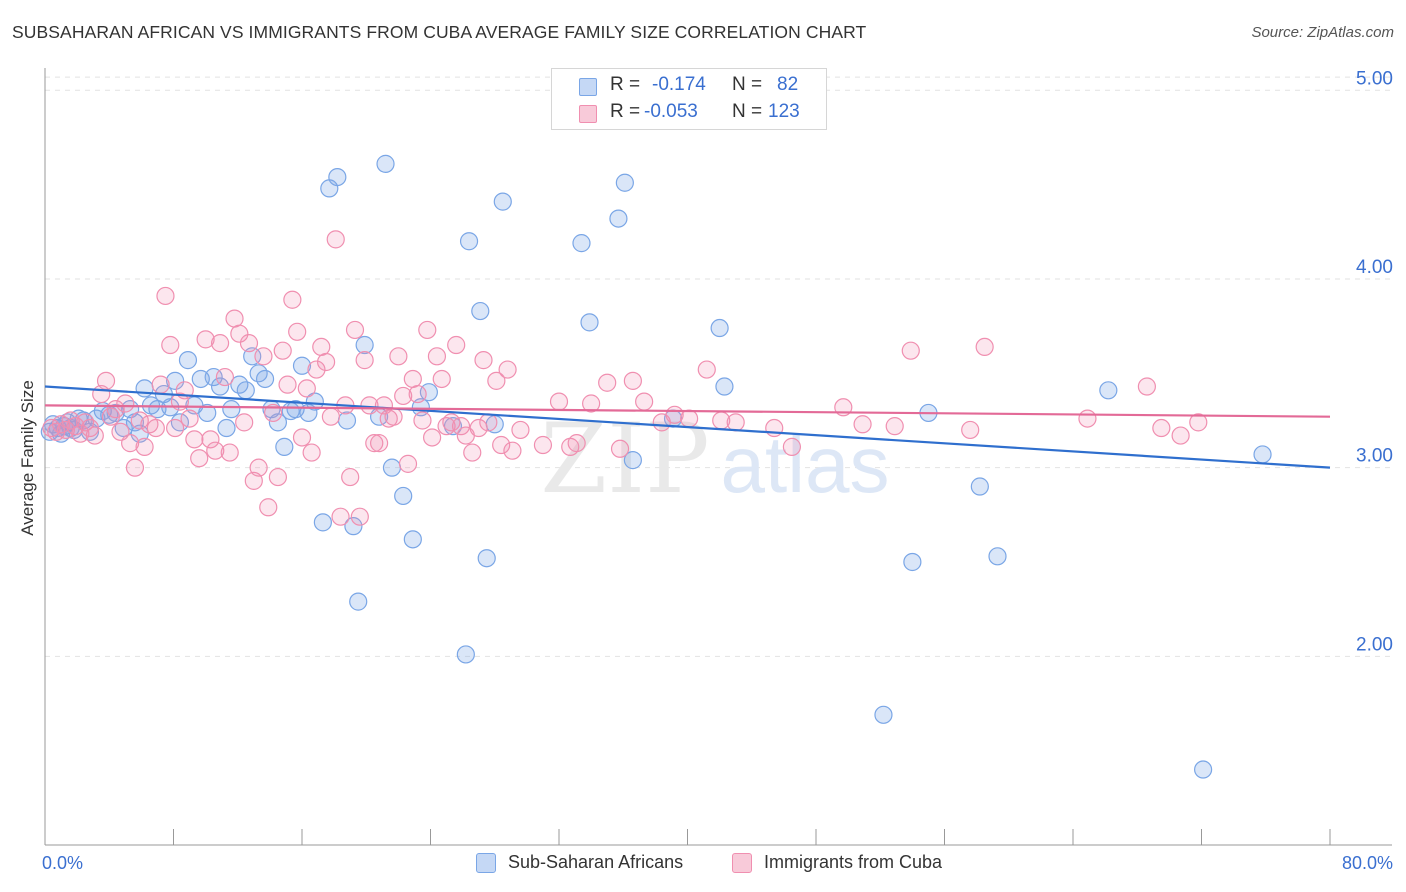 The image size is (1406, 892). I want to click on series-swatch-blue, so click(588, 87).